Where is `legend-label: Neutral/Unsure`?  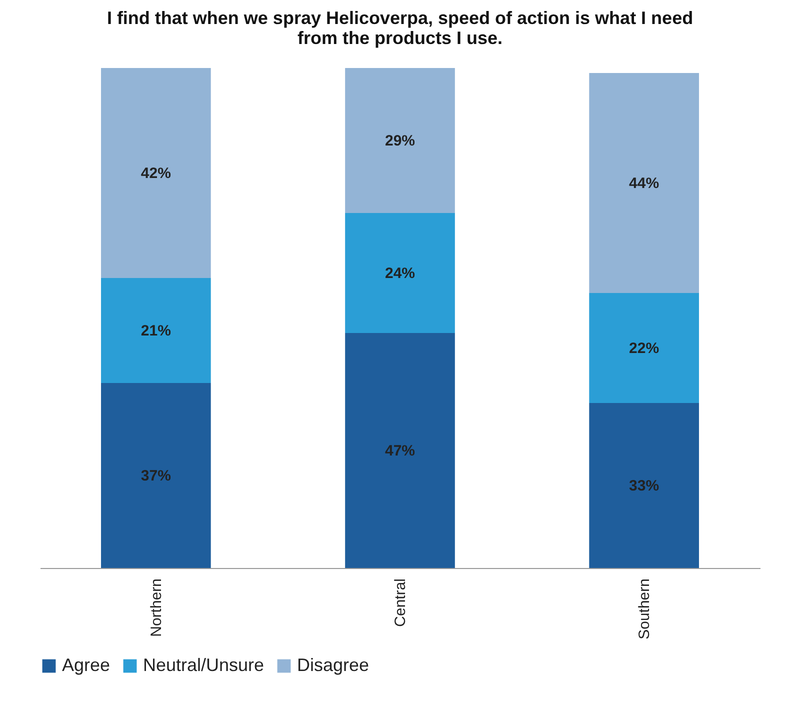
legend-label: Neutral/Unsure is located at coordinates (203, 665).